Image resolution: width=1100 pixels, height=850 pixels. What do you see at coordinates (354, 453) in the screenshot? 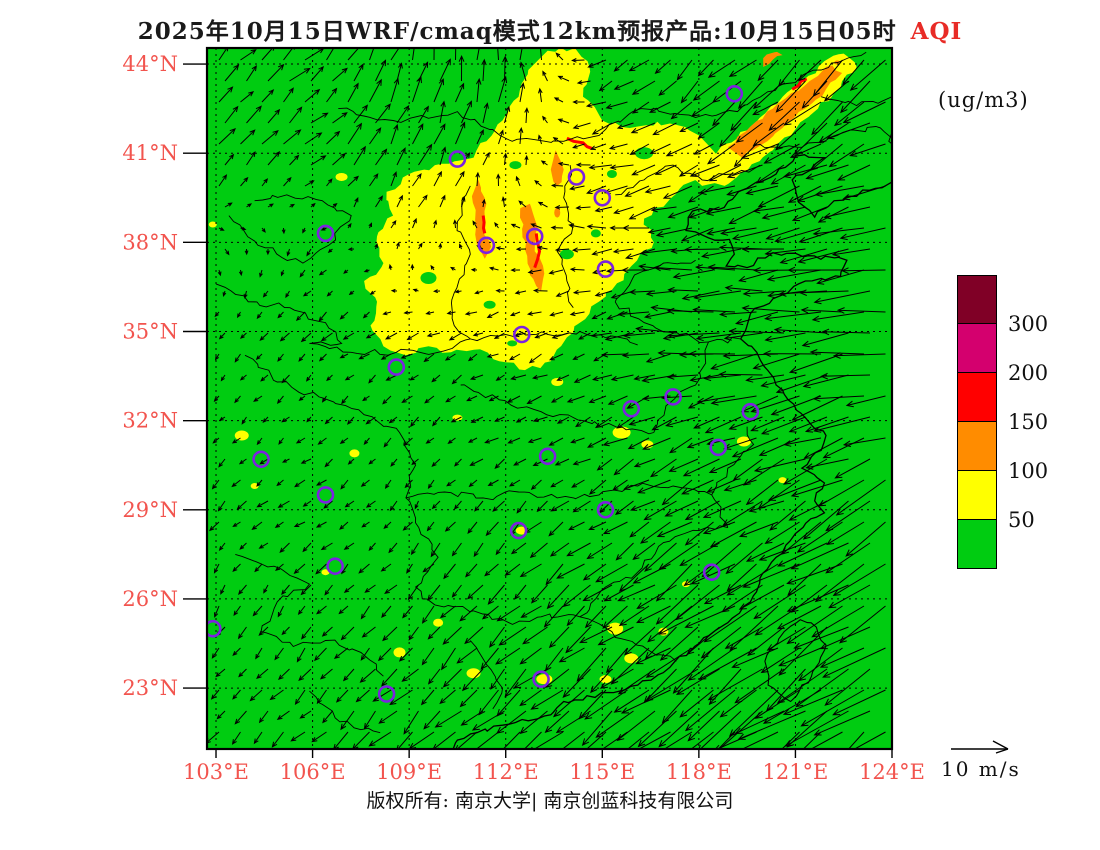
I see `aqi-yellow-spot` at bounding box center [354, 453].